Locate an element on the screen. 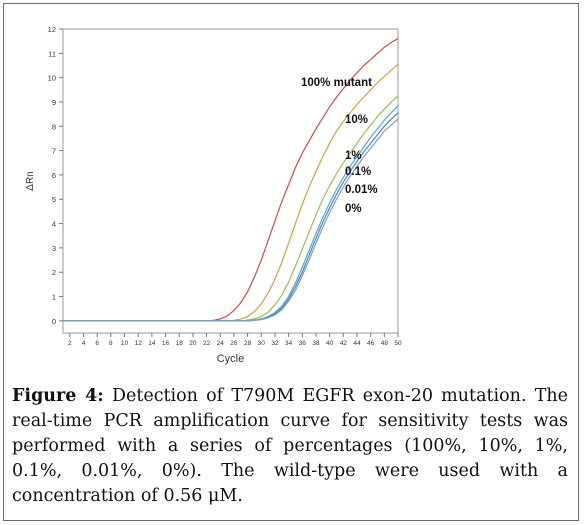 This screenshot has height=525, width=584. y-tick-label: 4 is located at coordinates (54, 224).